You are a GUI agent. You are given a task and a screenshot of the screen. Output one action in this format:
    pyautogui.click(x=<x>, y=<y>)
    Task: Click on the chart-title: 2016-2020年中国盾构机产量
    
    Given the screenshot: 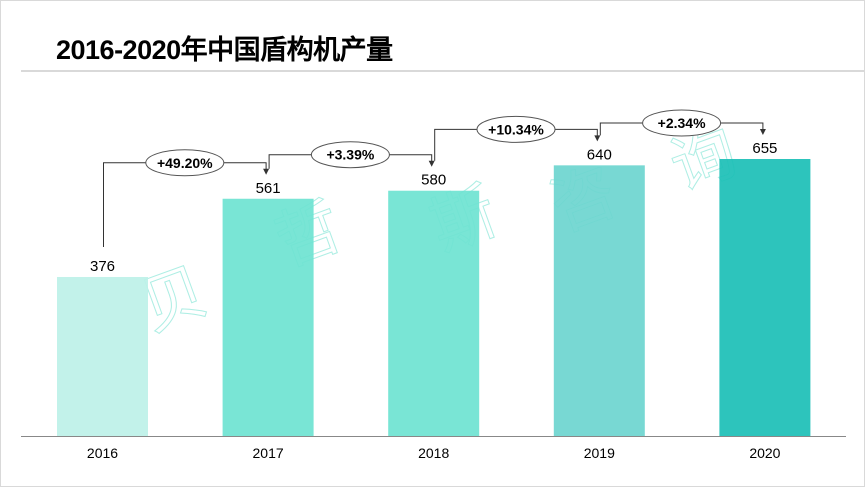 What is the action you would take?
    pyautogui.click(x=224, y=50)
    